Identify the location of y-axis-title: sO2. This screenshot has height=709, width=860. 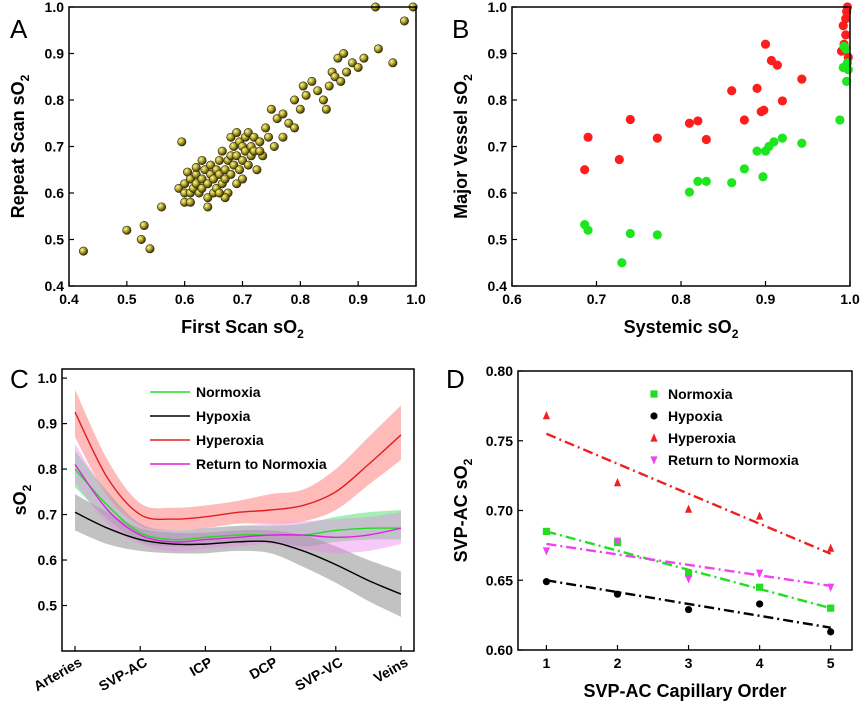
(22, 499).